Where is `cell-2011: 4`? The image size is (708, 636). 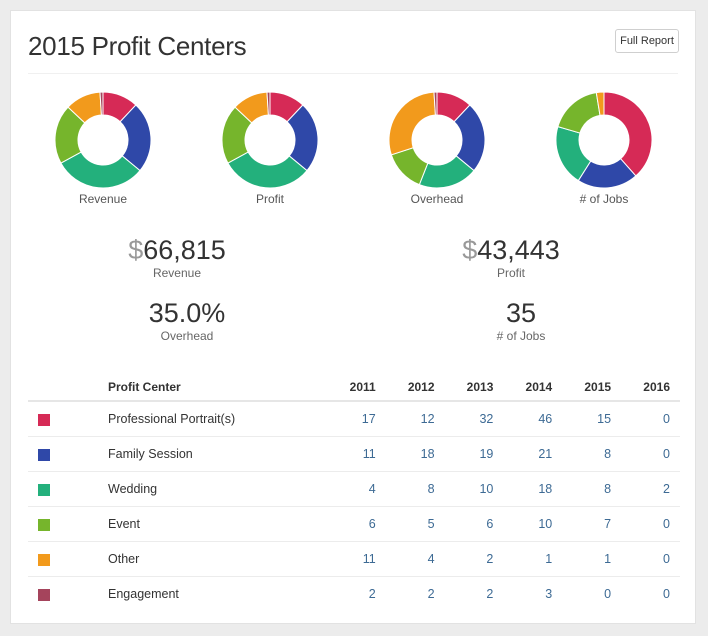
cell-2011: 4 is located at coordinates (356, 489).